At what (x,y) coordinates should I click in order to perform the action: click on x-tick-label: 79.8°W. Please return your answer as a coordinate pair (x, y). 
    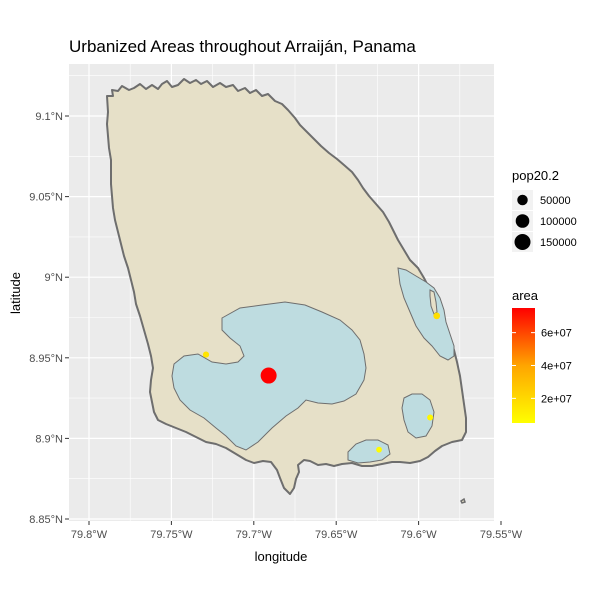
    Looking at the image, I should click on (89, 535).